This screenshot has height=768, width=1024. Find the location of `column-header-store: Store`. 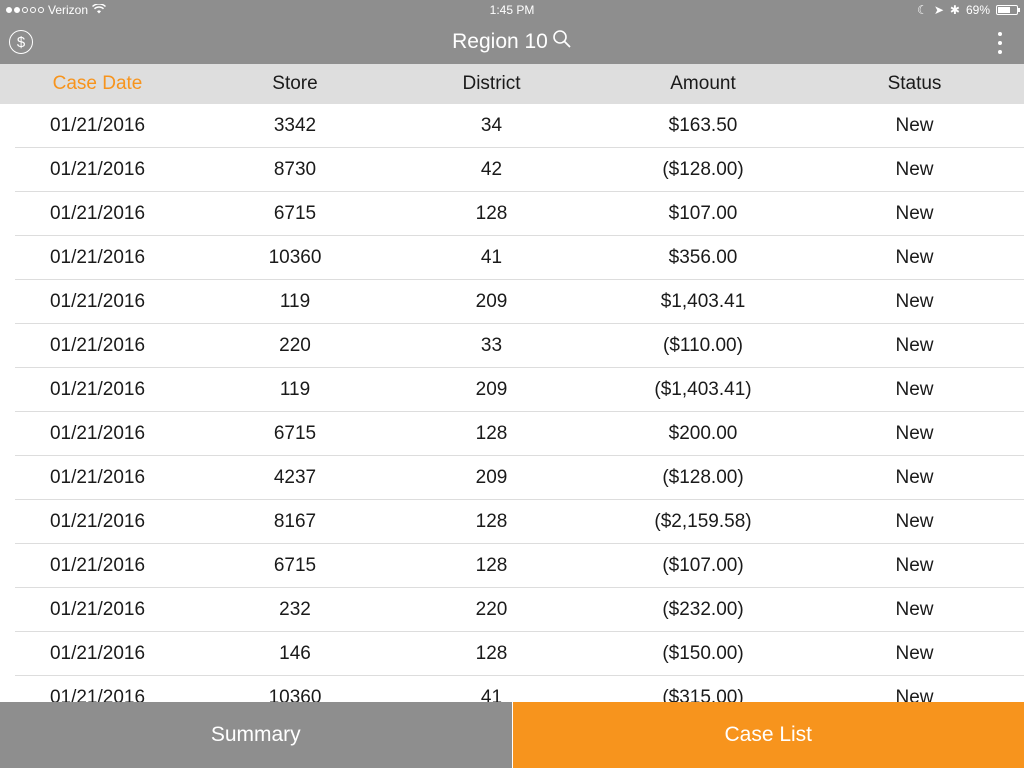

column-header-store: Store is located at coordinates (295, 83).